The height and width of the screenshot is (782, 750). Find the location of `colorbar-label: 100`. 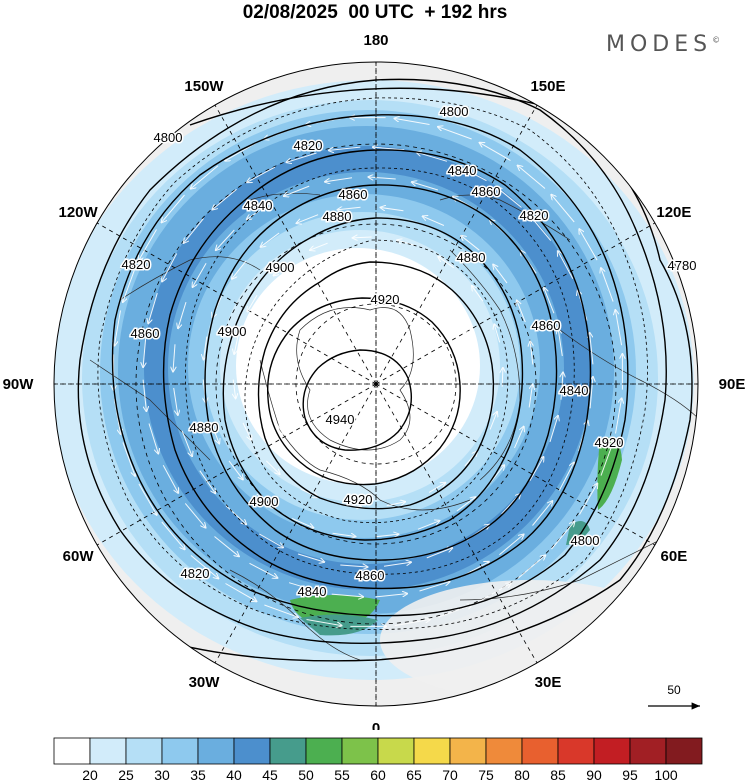

colorbar-label: 100 is located at coordinates (666, 774).